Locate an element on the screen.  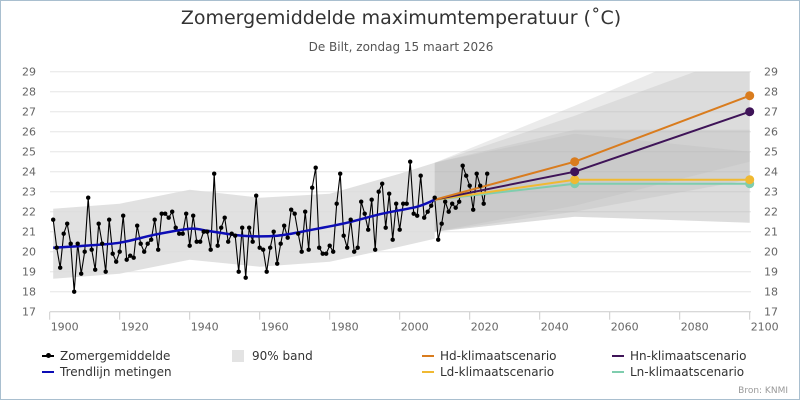
y-axis-left: 17 18 19 20 21 22 23 24 25 26 27 28 29 is located at coordinates (29, 192).